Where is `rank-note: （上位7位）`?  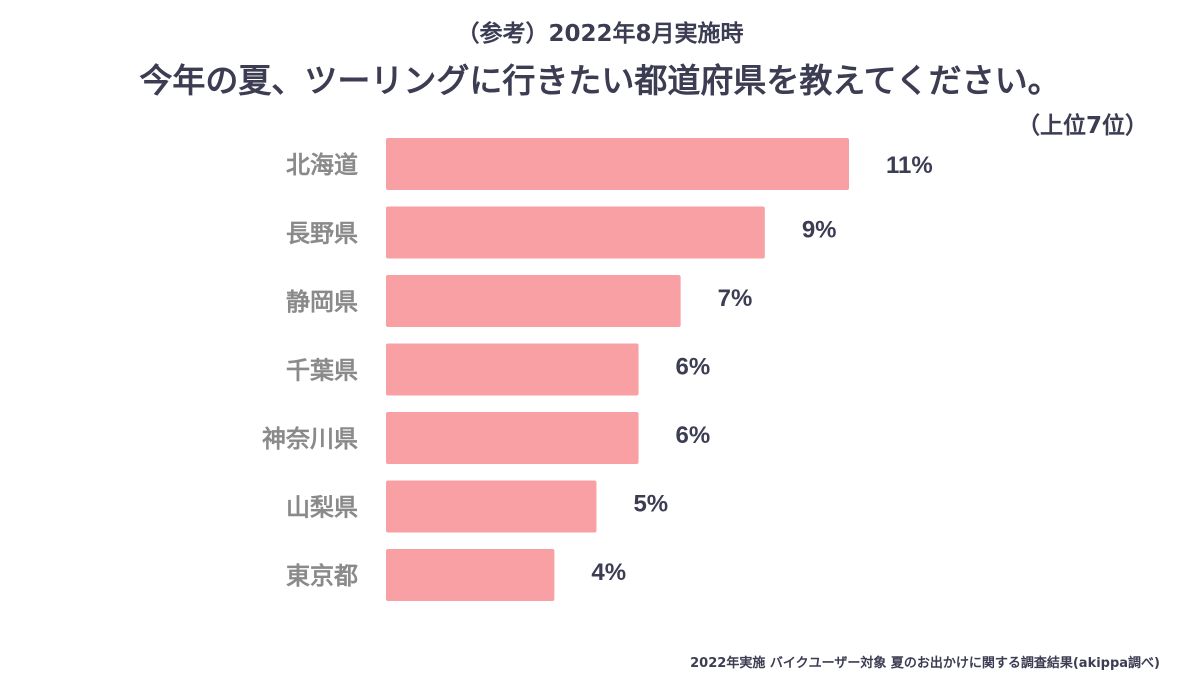
rank-note: （上位7位） is located at coordinates (1082, 126).